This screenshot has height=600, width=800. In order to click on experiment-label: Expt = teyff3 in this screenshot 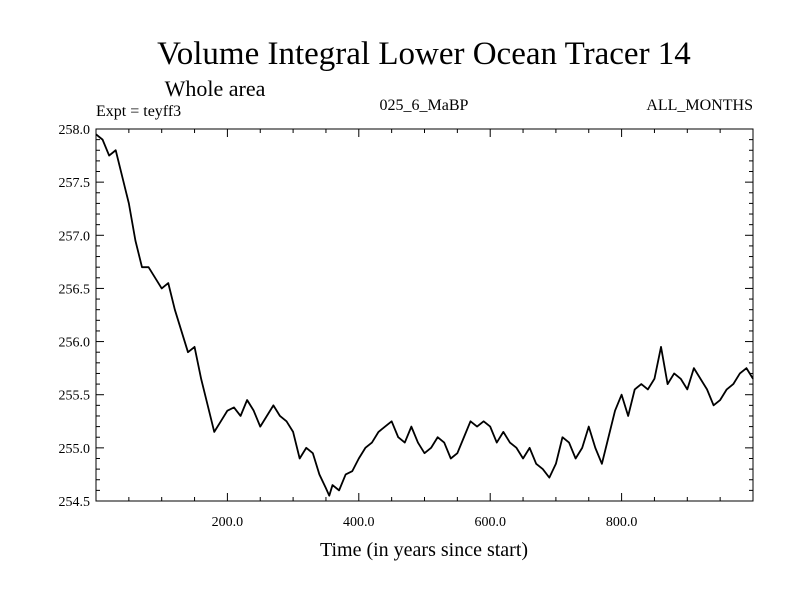, I will do `click(138, 111)`.